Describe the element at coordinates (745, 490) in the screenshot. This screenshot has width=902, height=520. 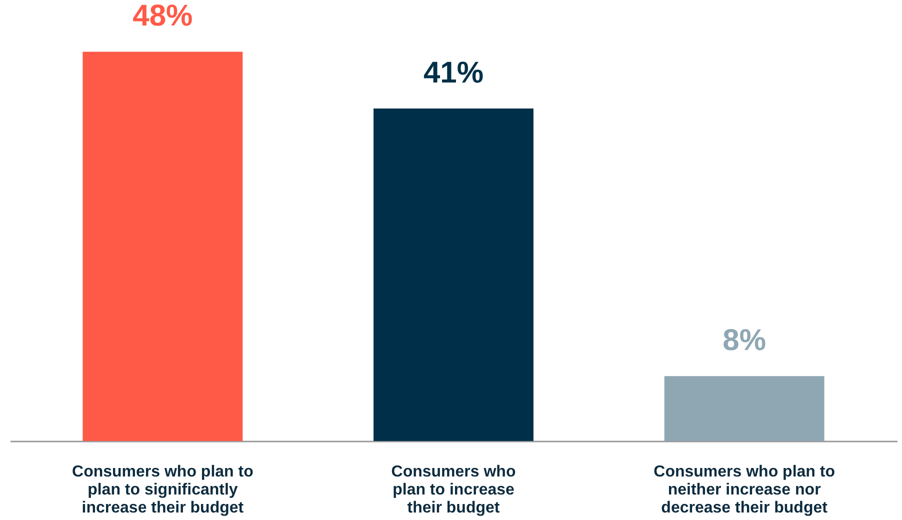
I see `x-tick-label: Consumers who plan to neither increase nor decrease their budget` at that location.